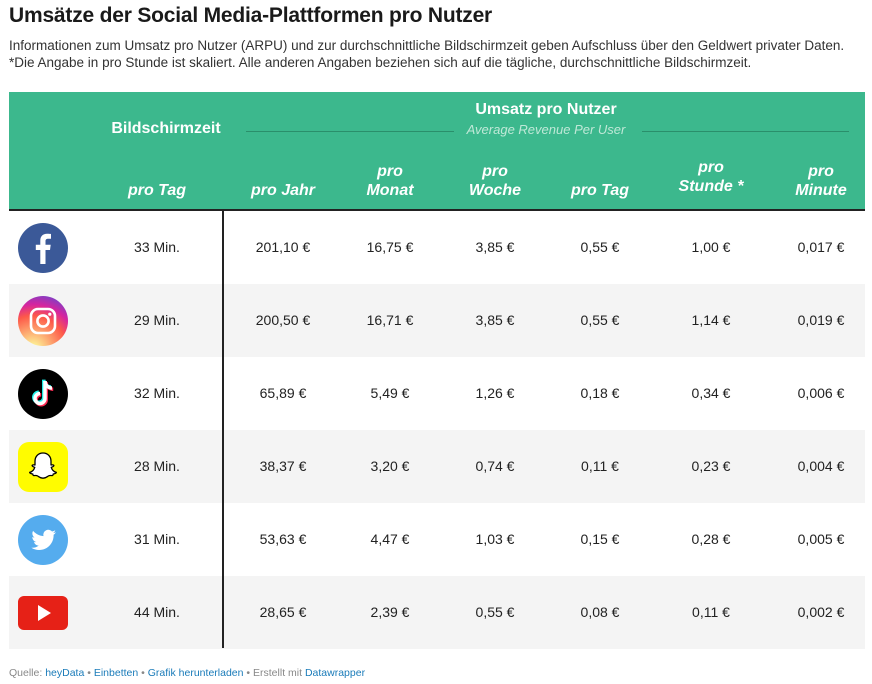 This screenshot has width=872, height=684. What do you see at coordinates (390, 320) in the screenshot?
I see `table-cell: 16,71 €` at bounding box center [390, 320].